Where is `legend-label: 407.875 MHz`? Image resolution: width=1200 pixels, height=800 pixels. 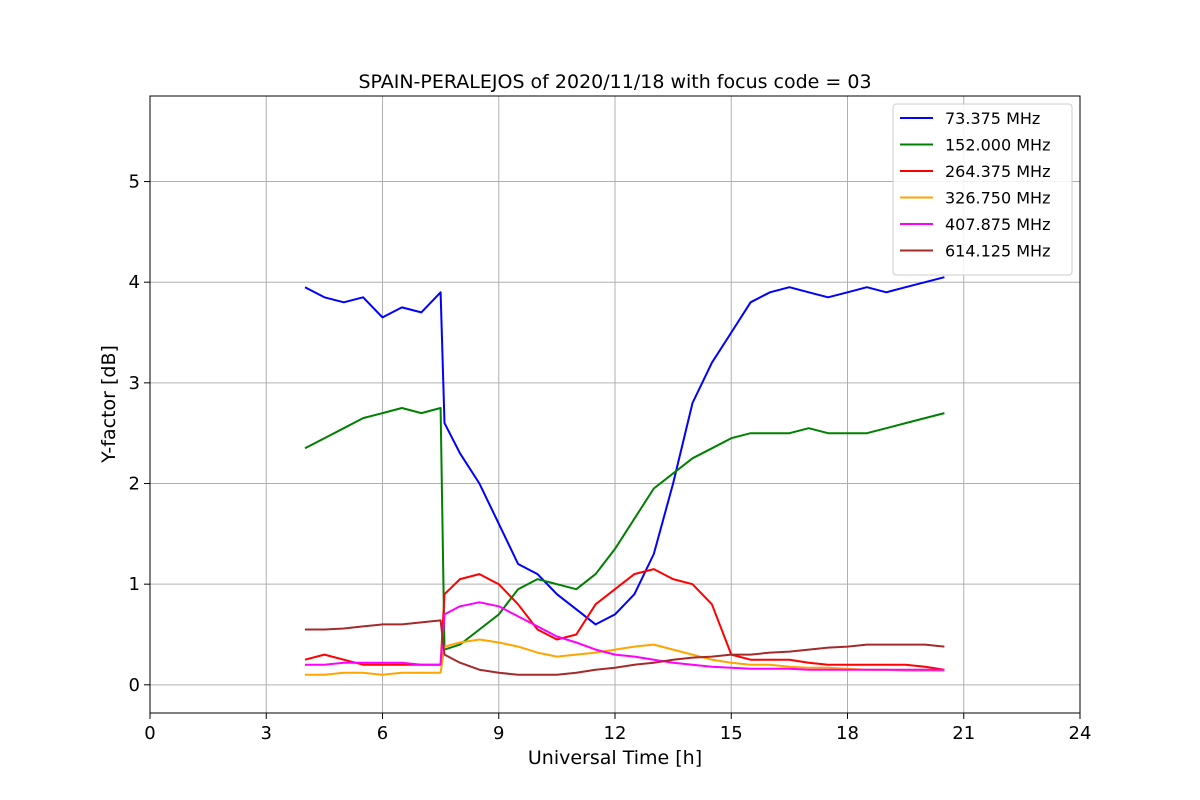 legend-label: 407.875 MHz is located at coordinates (997, 224).